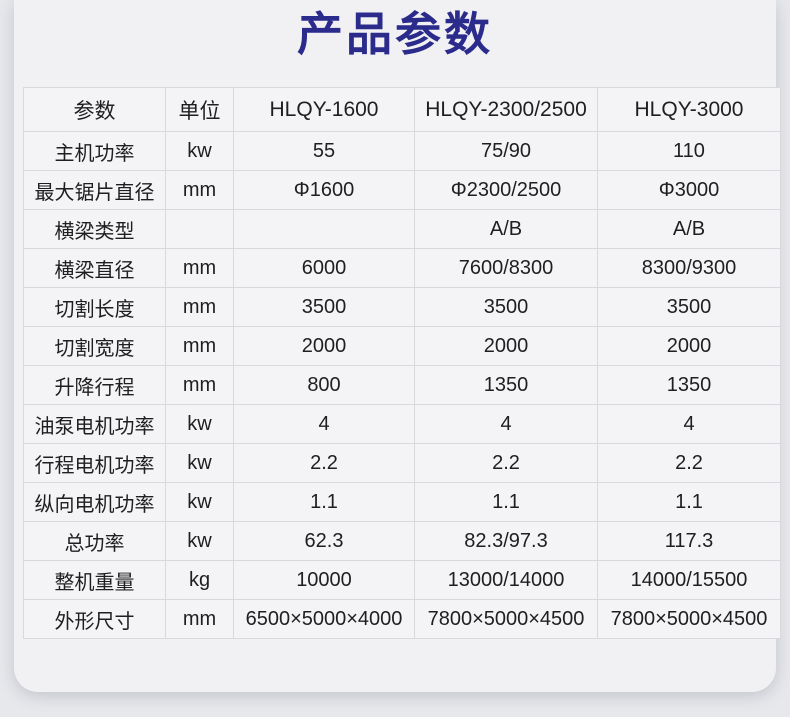 The image size is (790, 717). I want to click on param-cell: 升降行程, so click(94, 385).